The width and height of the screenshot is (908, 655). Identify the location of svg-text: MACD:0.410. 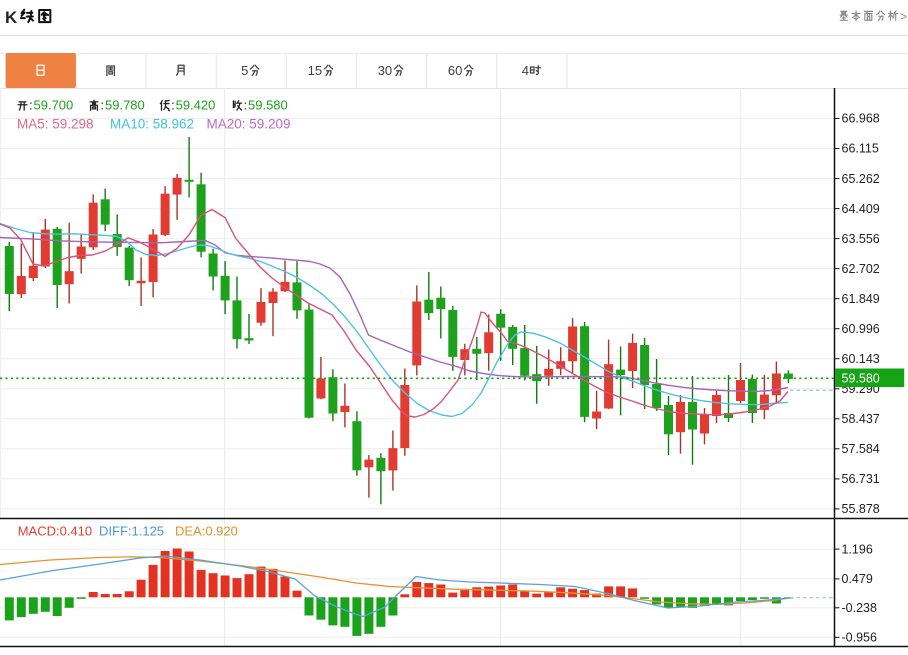
(55, 531).